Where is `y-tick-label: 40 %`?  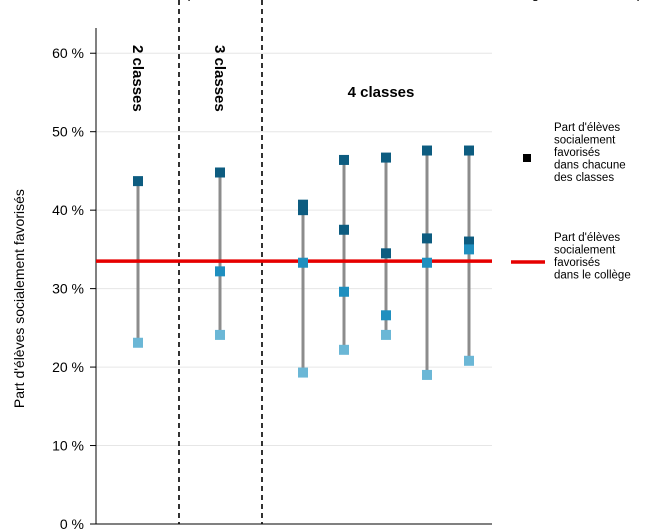 y-tick-label: 40 % is located at coordinates (68, 210).